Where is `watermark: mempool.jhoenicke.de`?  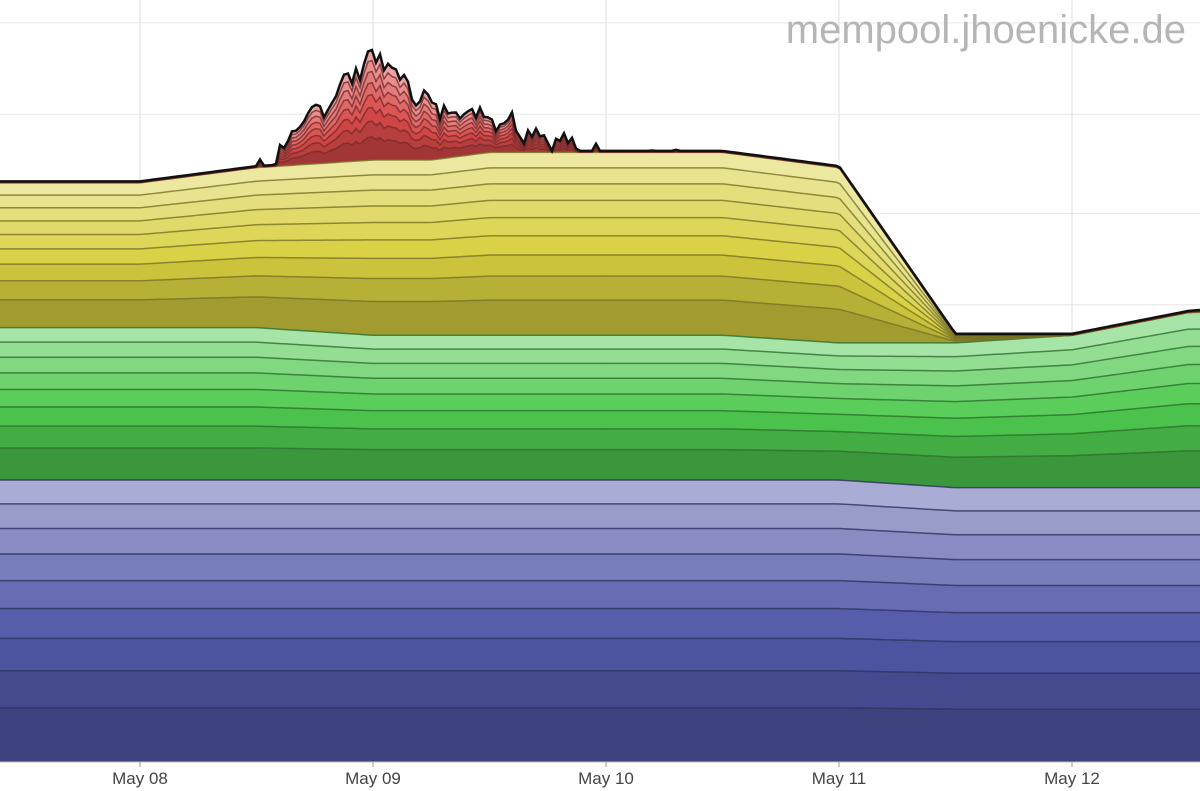 watermark: mempool.jhoenicke.de is located at coordinates (985, 30).